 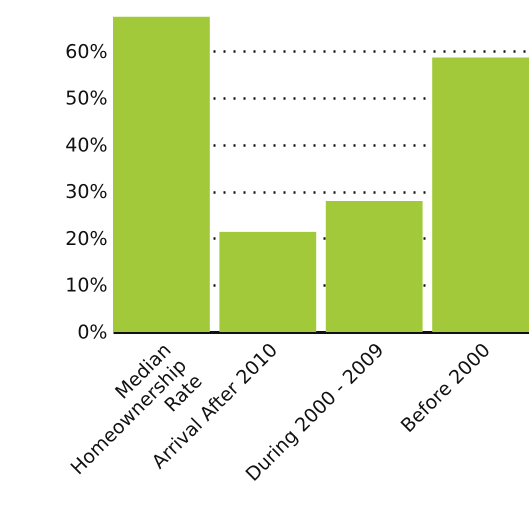 I want to click on y-tick-label: 60%, so click(x=86, y=51).